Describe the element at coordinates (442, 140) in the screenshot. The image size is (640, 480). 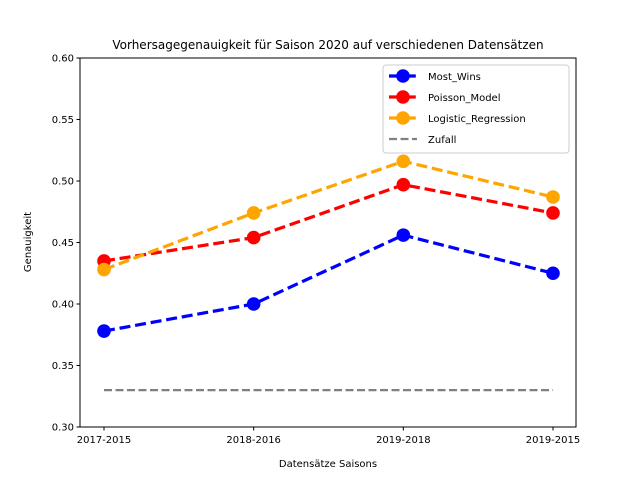
I see `legend-label-zufall: Zufall` at that location.